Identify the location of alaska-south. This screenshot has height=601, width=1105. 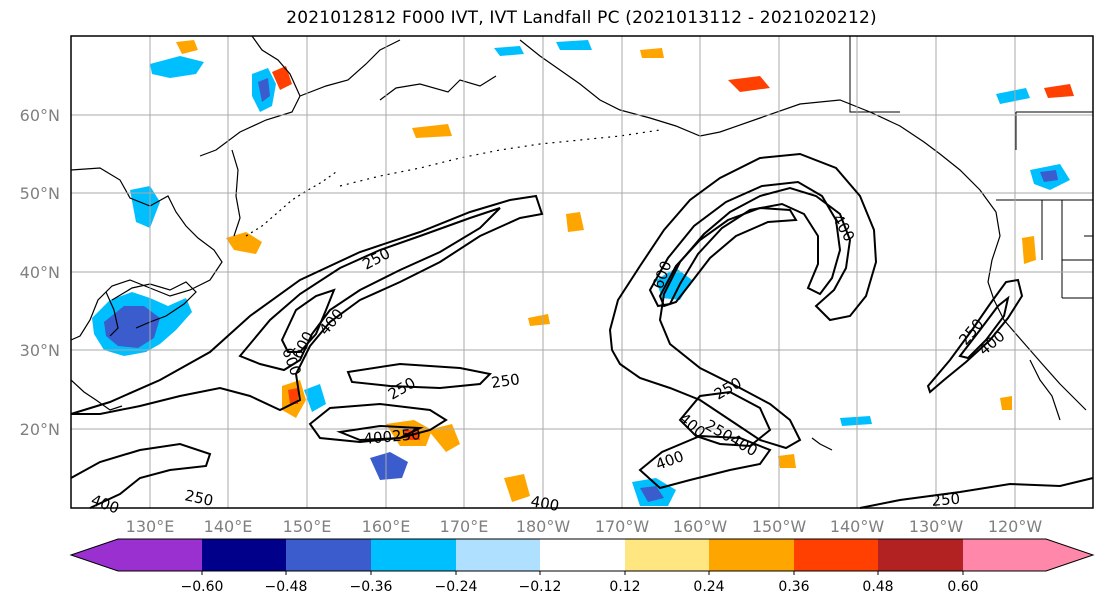
(858, 156).